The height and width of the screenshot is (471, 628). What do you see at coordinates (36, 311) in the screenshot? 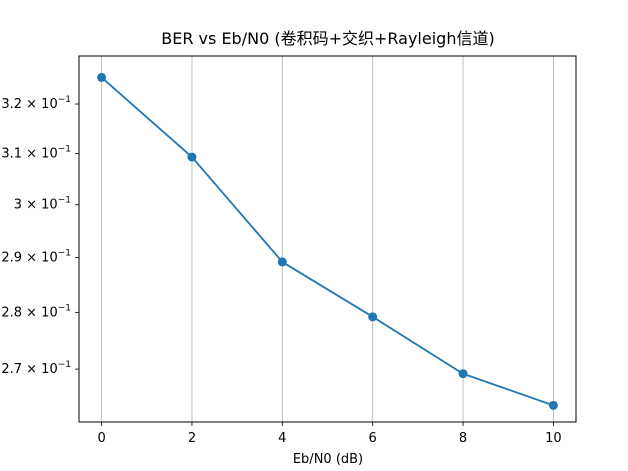
I see `y-tick-label: 2.8 × 10⁻¹` at bounding box center [36, 311].